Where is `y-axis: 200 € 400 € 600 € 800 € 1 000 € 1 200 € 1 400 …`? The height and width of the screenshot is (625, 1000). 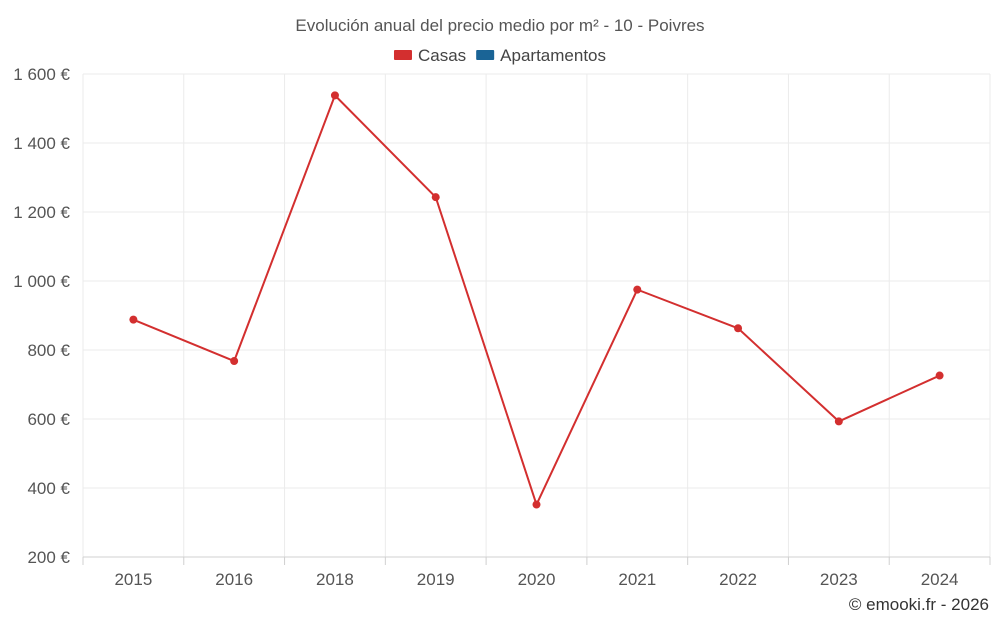
y-axis: 200 € 400 € 600 € 800 € 1 000 € 1 200 € 1 400 … is located at coordinates (41, 316).